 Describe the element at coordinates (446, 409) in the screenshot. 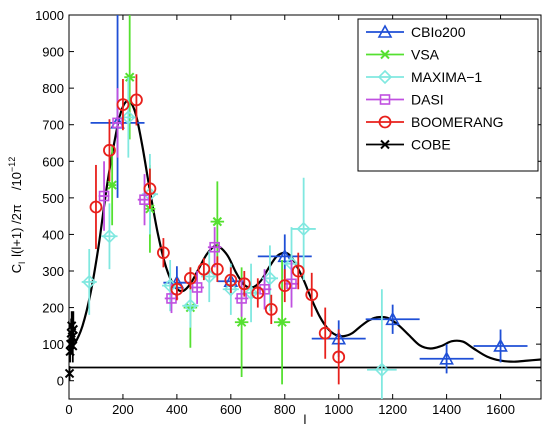

I see `x-tick-label: 1400` at that location.